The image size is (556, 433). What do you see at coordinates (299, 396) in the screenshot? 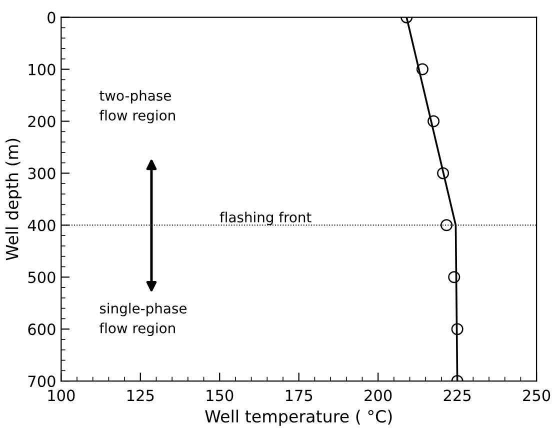
I see `x-tick-label: 175` at bounding box center [299, 396].